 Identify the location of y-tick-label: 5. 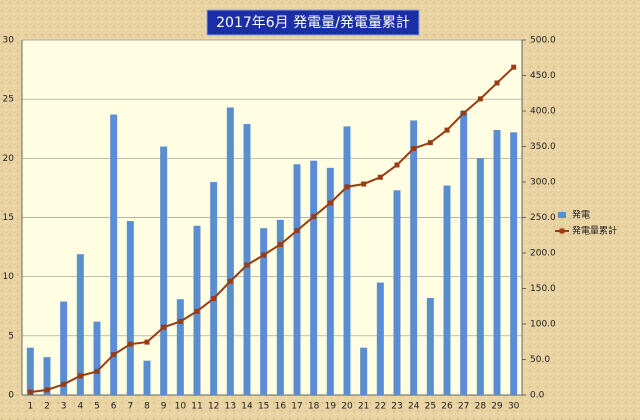
(11, 336).